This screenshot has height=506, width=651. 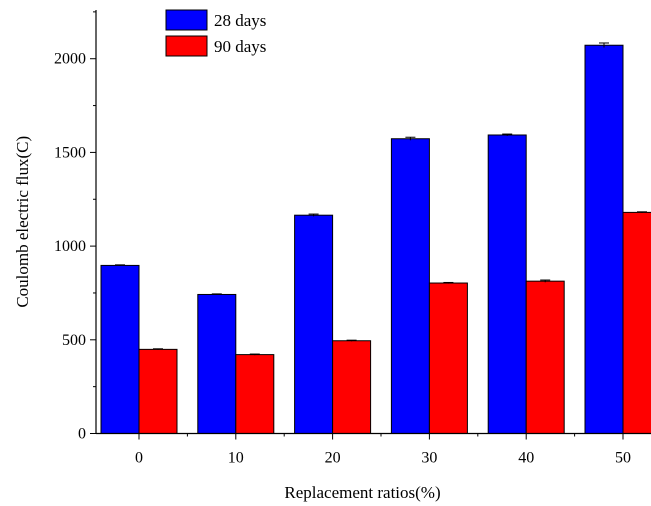 I want to click on x-tick-label-40: 40, so click(x=526, y=458).